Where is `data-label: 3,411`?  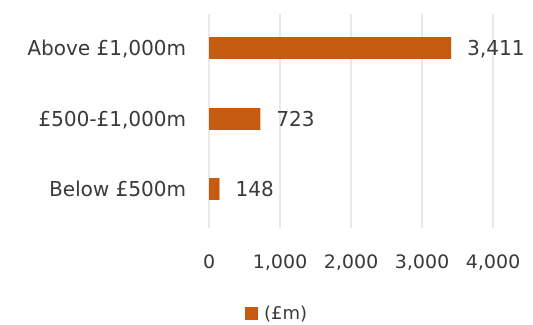
data-label: 3,411 is located at coordinates (495, 48).